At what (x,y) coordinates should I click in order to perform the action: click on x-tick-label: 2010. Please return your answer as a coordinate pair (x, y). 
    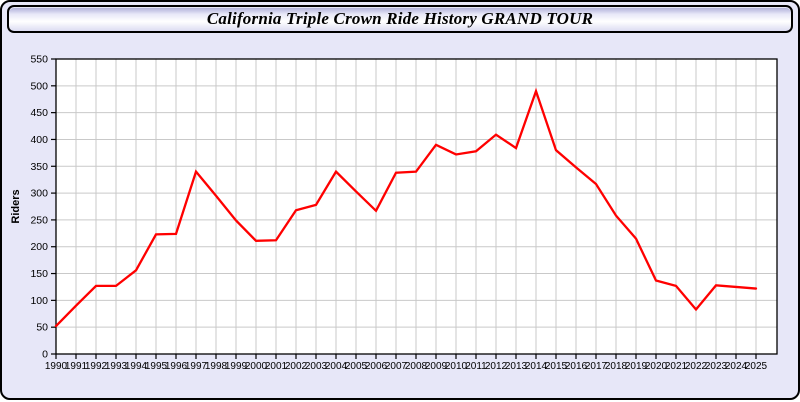
    Looking at the image, I should click on (456, 366).